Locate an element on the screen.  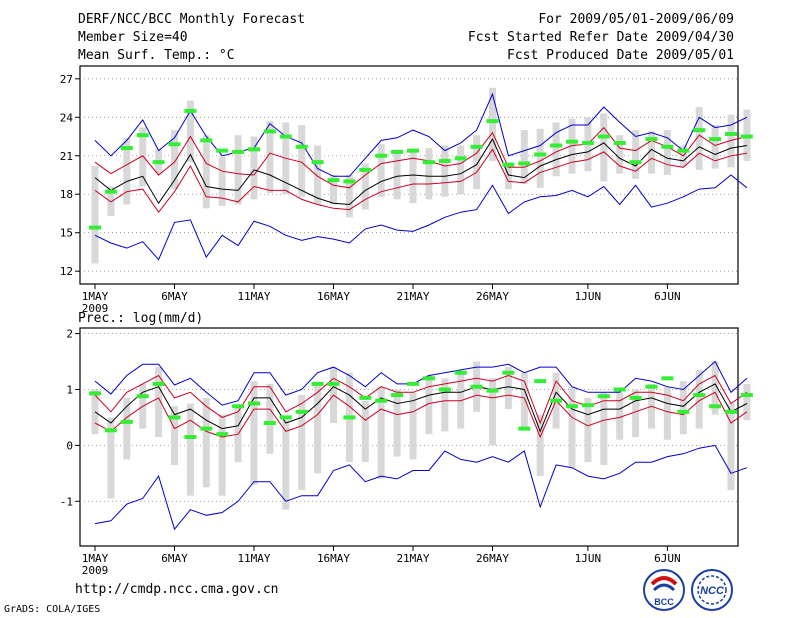
temp-x-tick-label: 16MAY is located at coordinates (333, 296).